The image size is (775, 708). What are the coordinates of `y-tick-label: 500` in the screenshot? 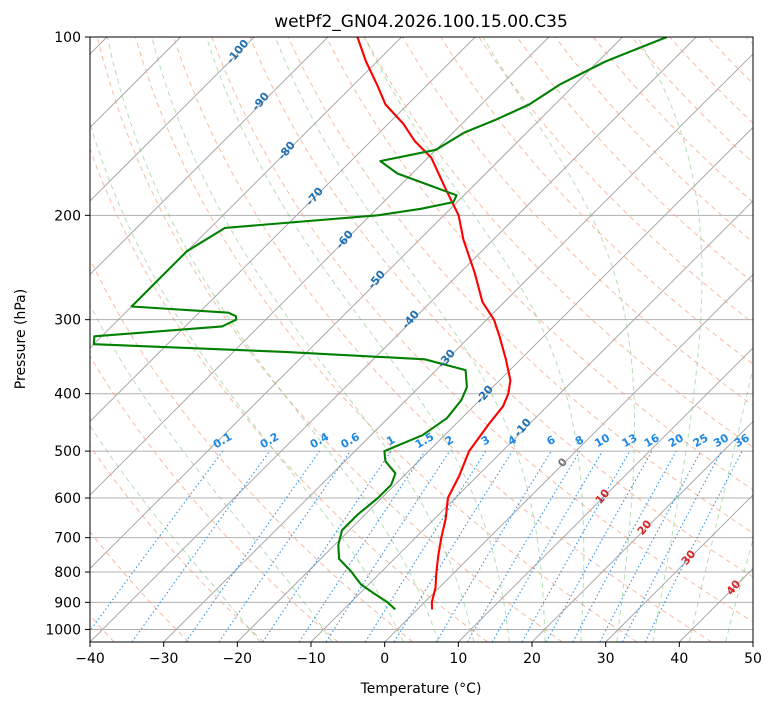 It's located at (67, 452).